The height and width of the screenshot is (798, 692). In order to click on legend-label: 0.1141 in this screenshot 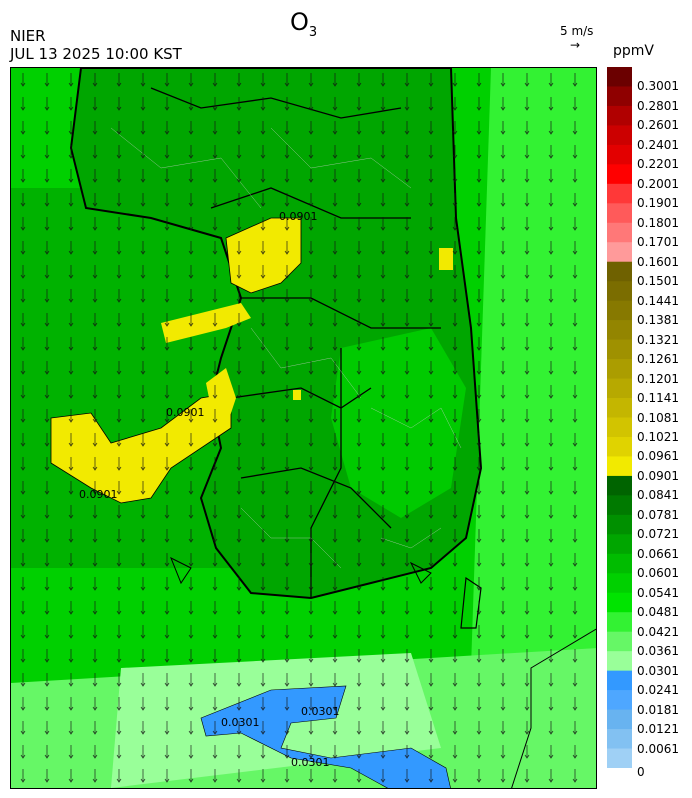, I will do `click(658, 398)`.